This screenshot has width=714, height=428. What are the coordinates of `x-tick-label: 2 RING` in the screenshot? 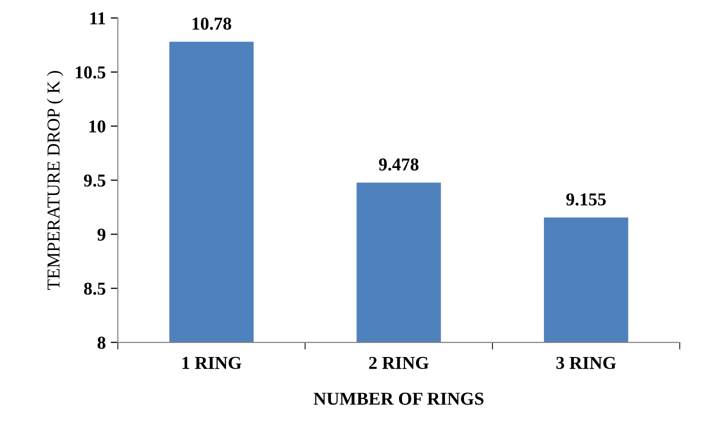 It's located at (399, 362).